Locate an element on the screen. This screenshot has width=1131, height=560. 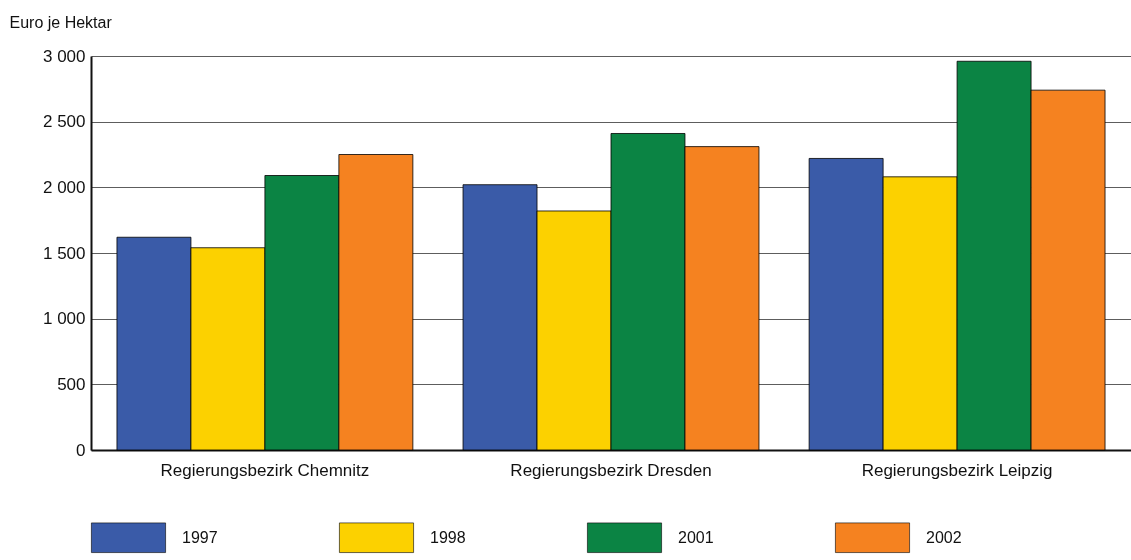
x-tick-label: Regierungsbezirk Leipzig is located at coordinates (957, 470).